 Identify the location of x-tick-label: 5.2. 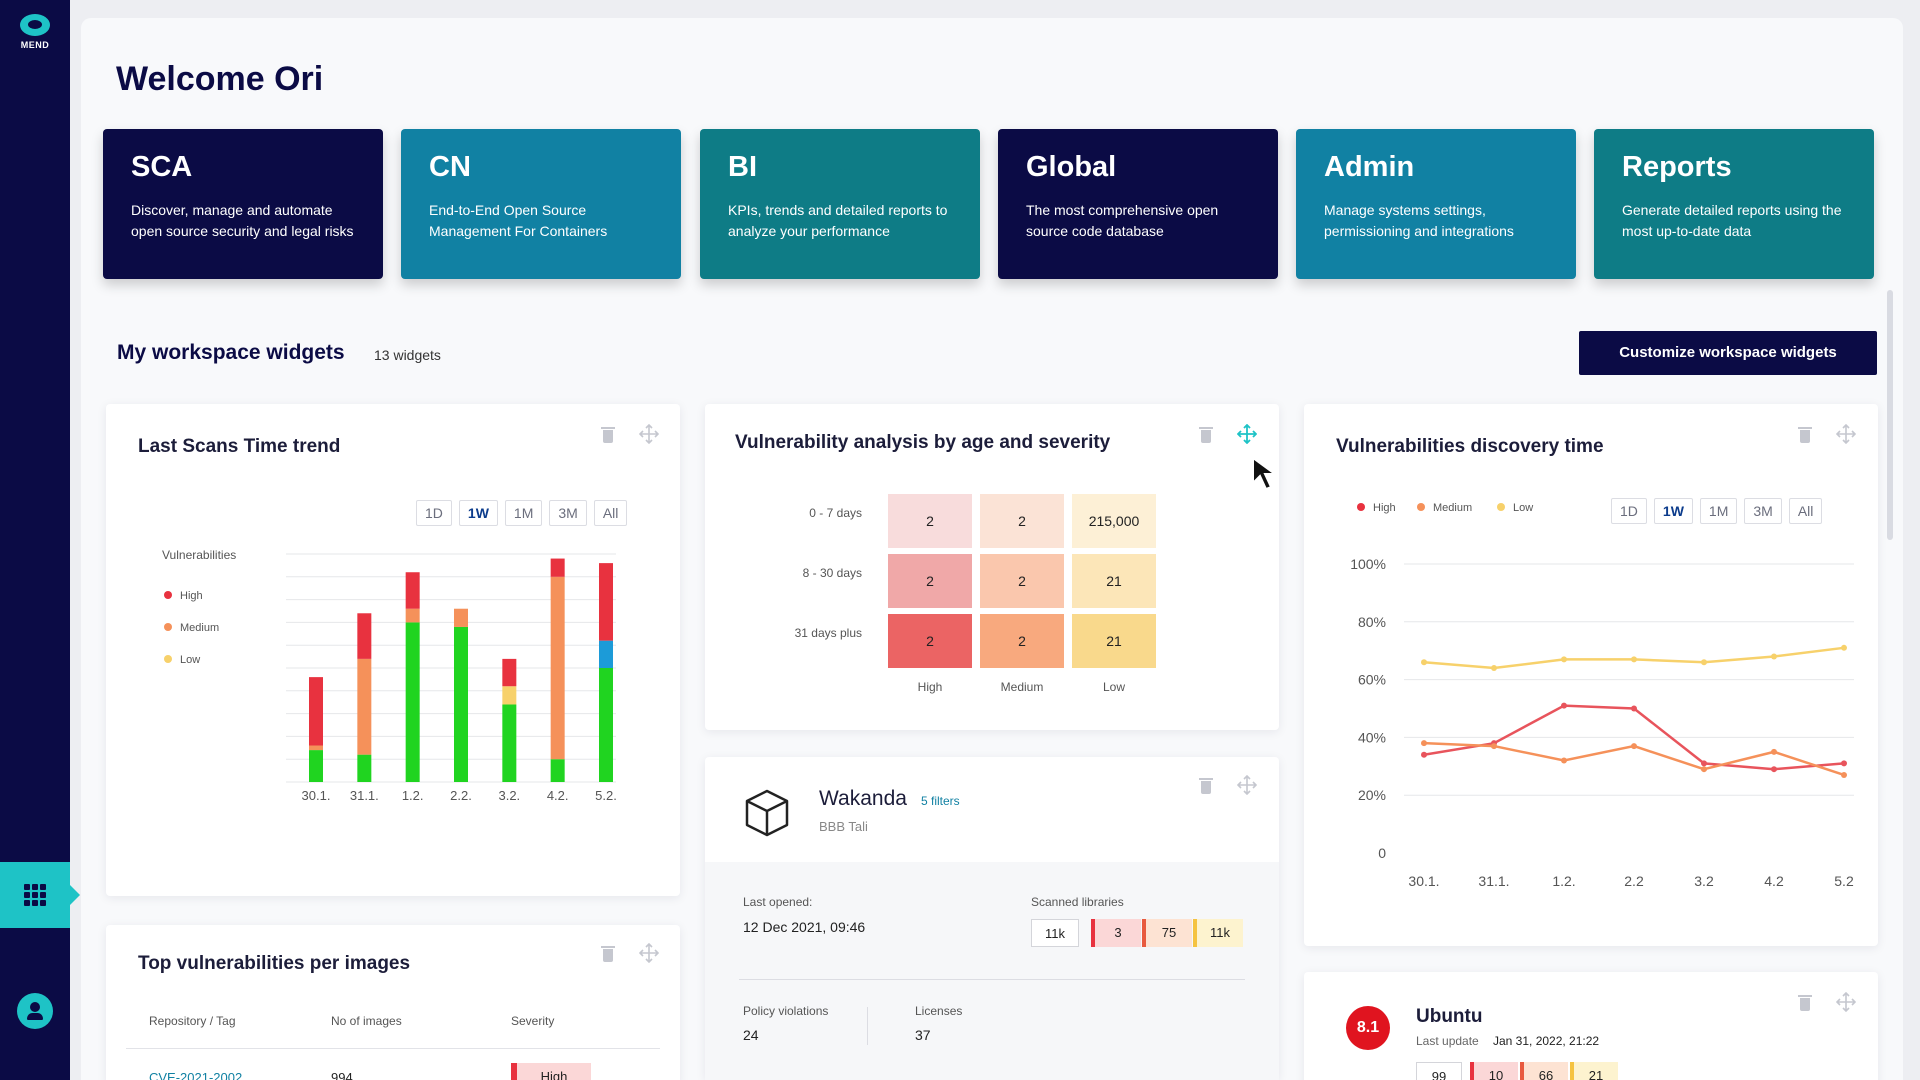
(1844, 881).